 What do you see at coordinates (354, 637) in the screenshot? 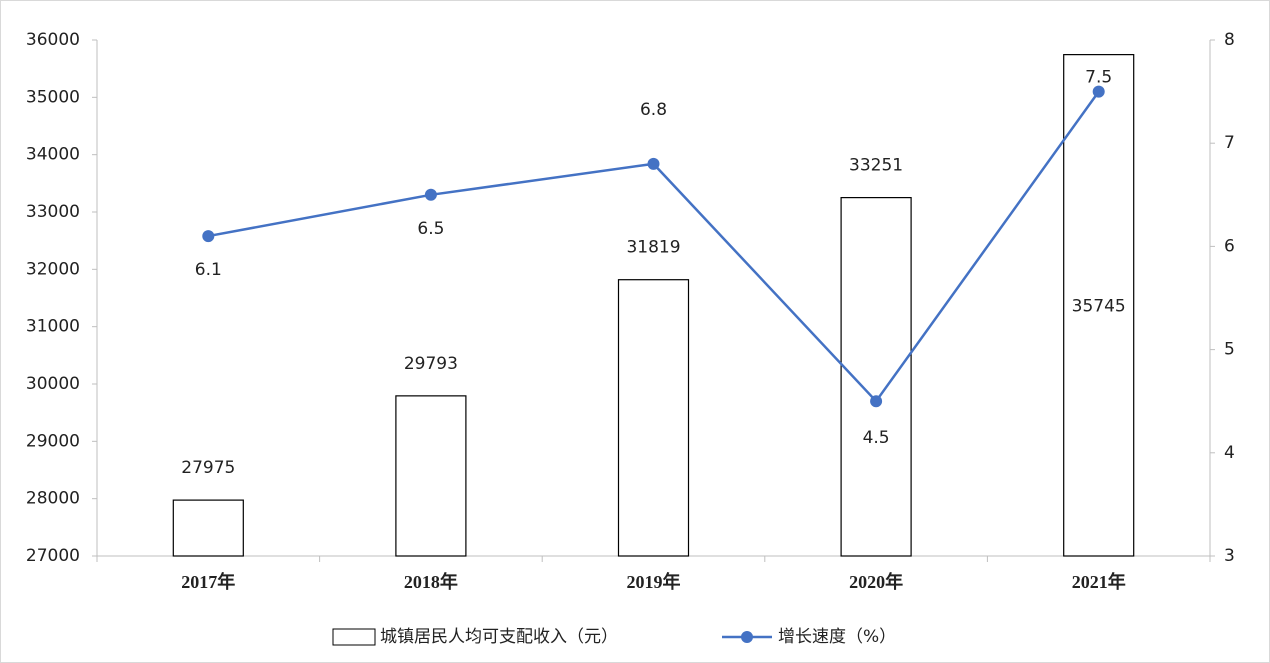
I see `legend-swatch` at bounding box center [354, 637].